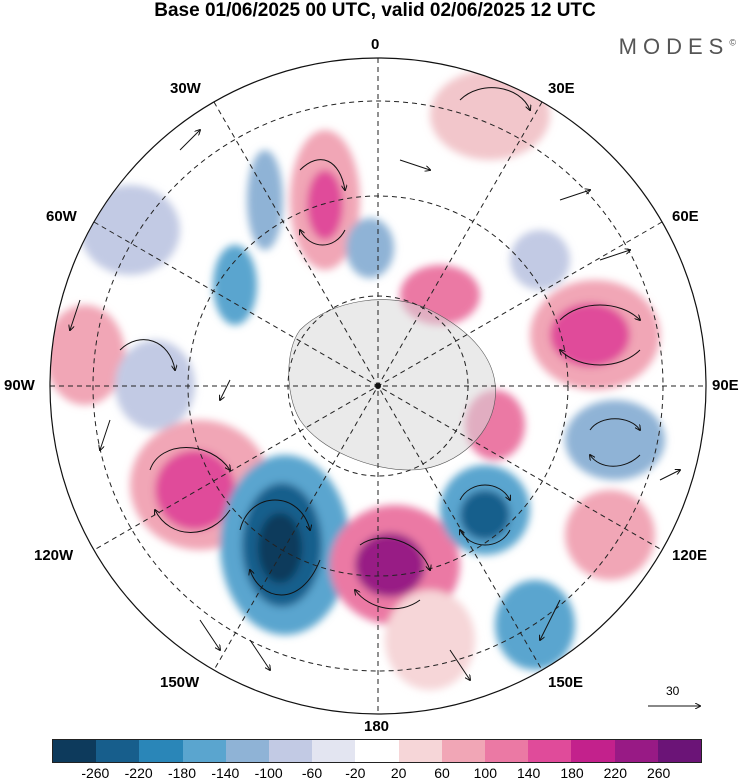 The image size is (750, 783). Describe the element at coordinates (180, 682) in the screenshot. I see `lon-label-150w: 150W` at that location.